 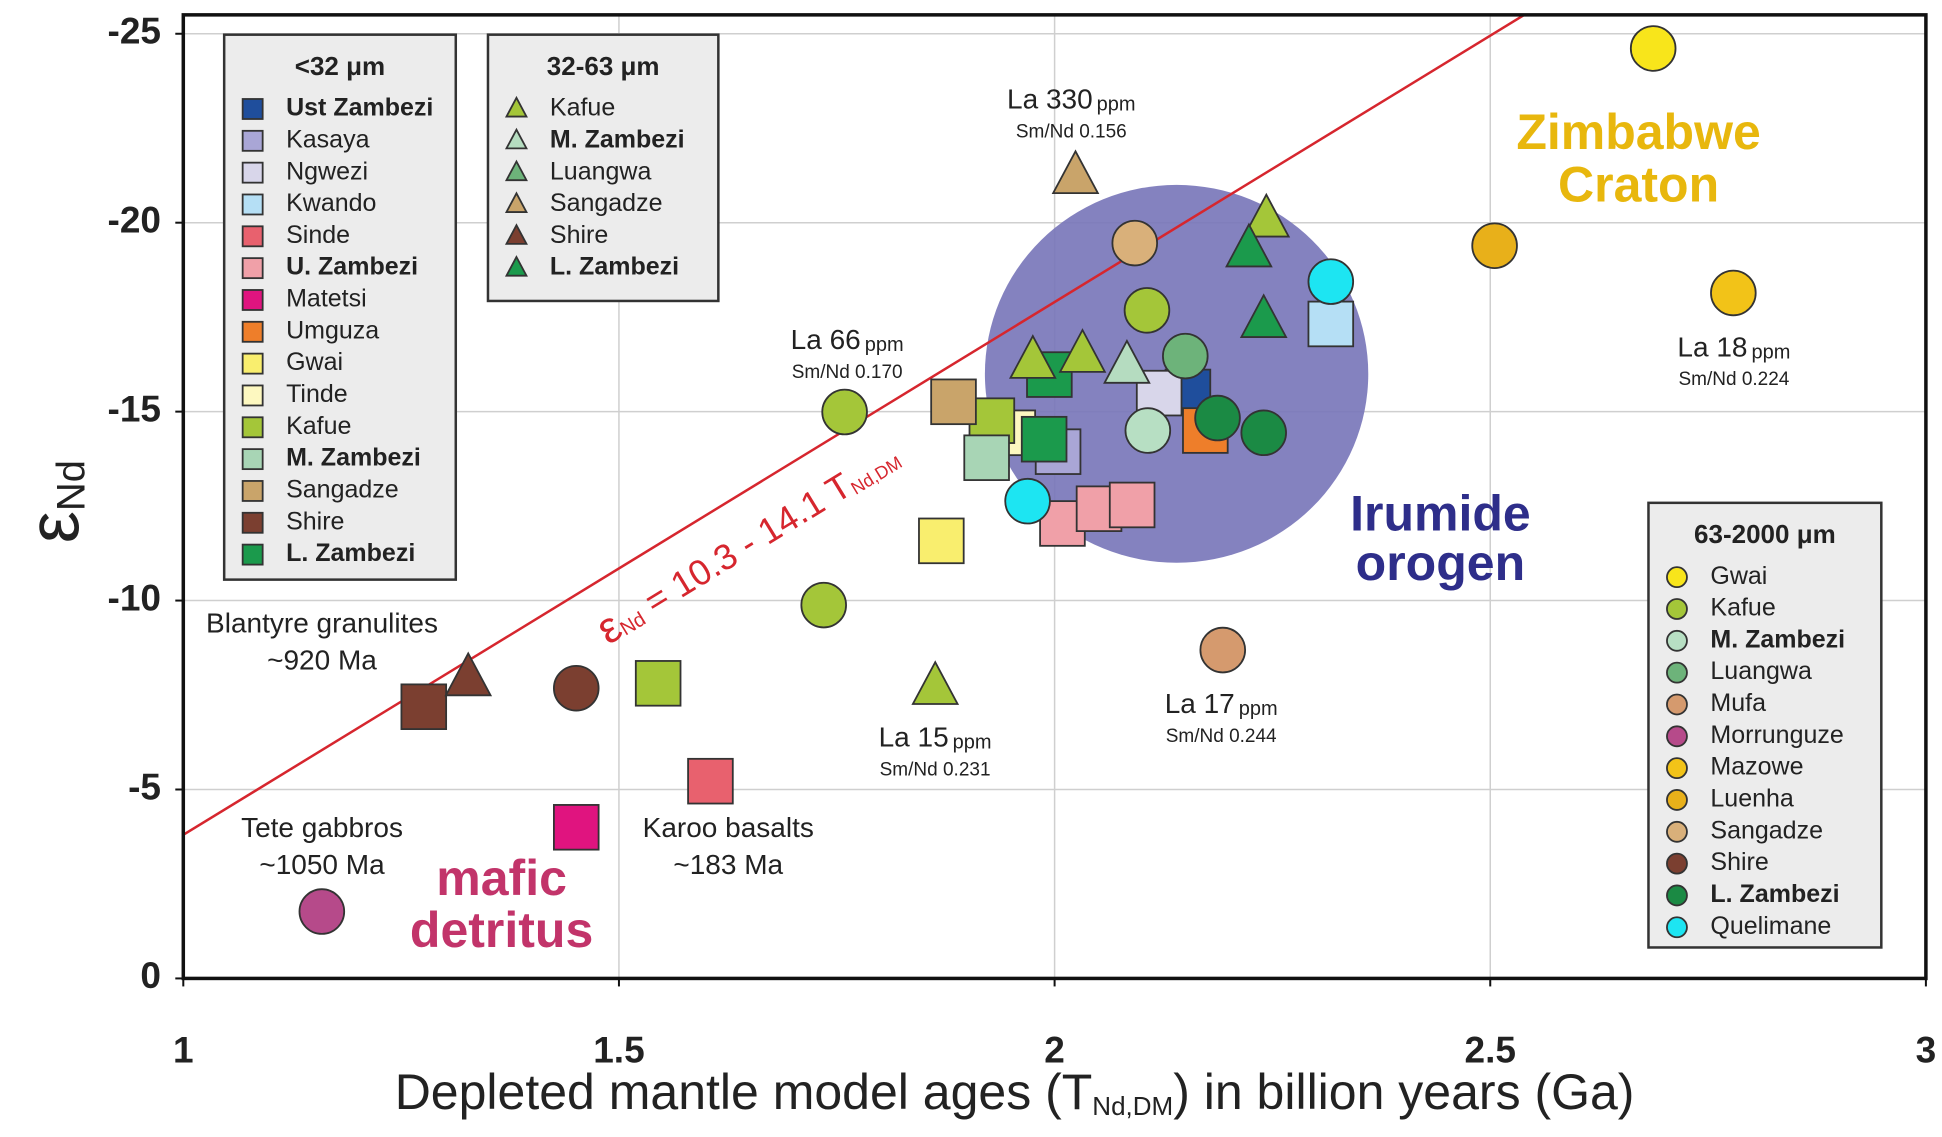 I want to click on y-axis-title-sub: Nd, so click(x=71, y=485).